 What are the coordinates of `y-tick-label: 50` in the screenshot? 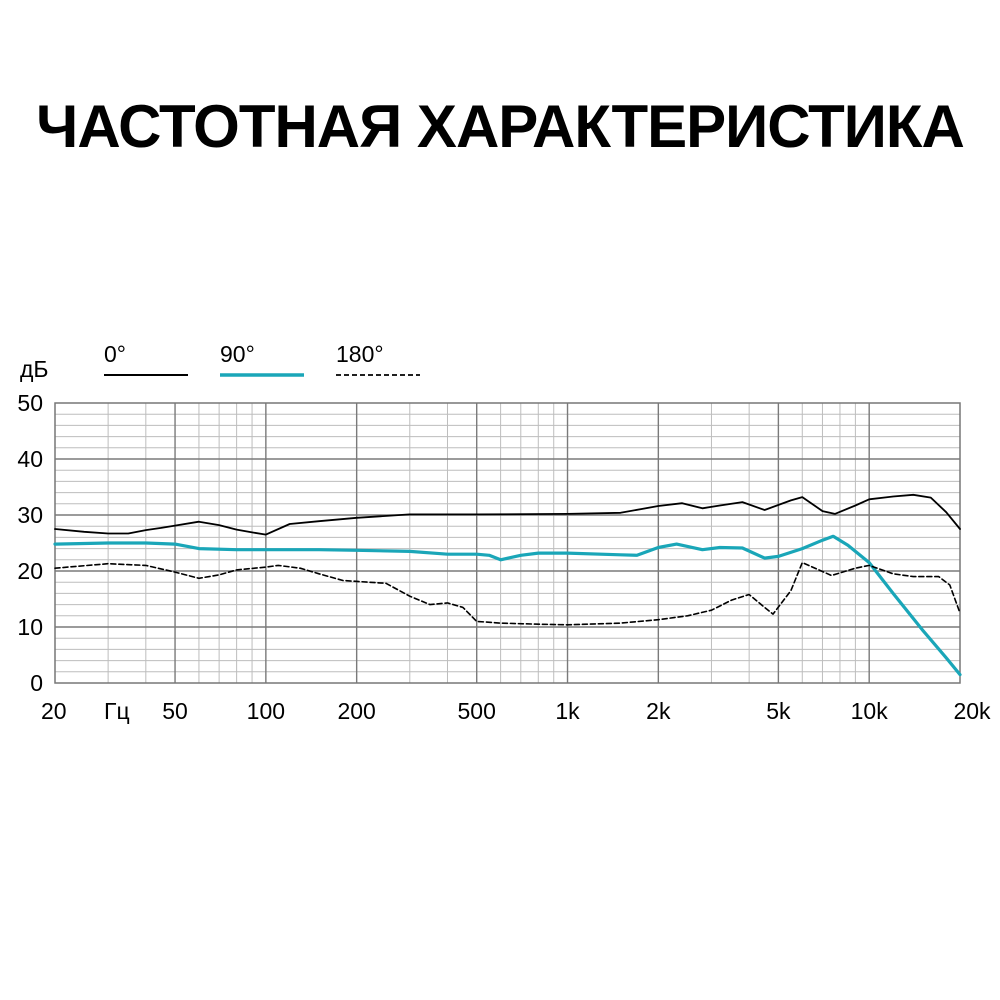 It's located at (30, 403).